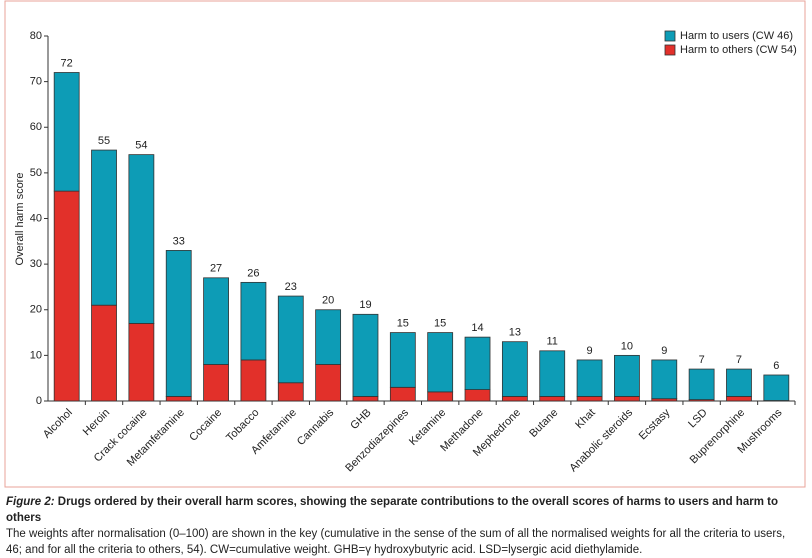  What do you see at coordinates (36, 264) in the screenshot?
I see `y-tick-label: 30` at bounding box center [36, 264].